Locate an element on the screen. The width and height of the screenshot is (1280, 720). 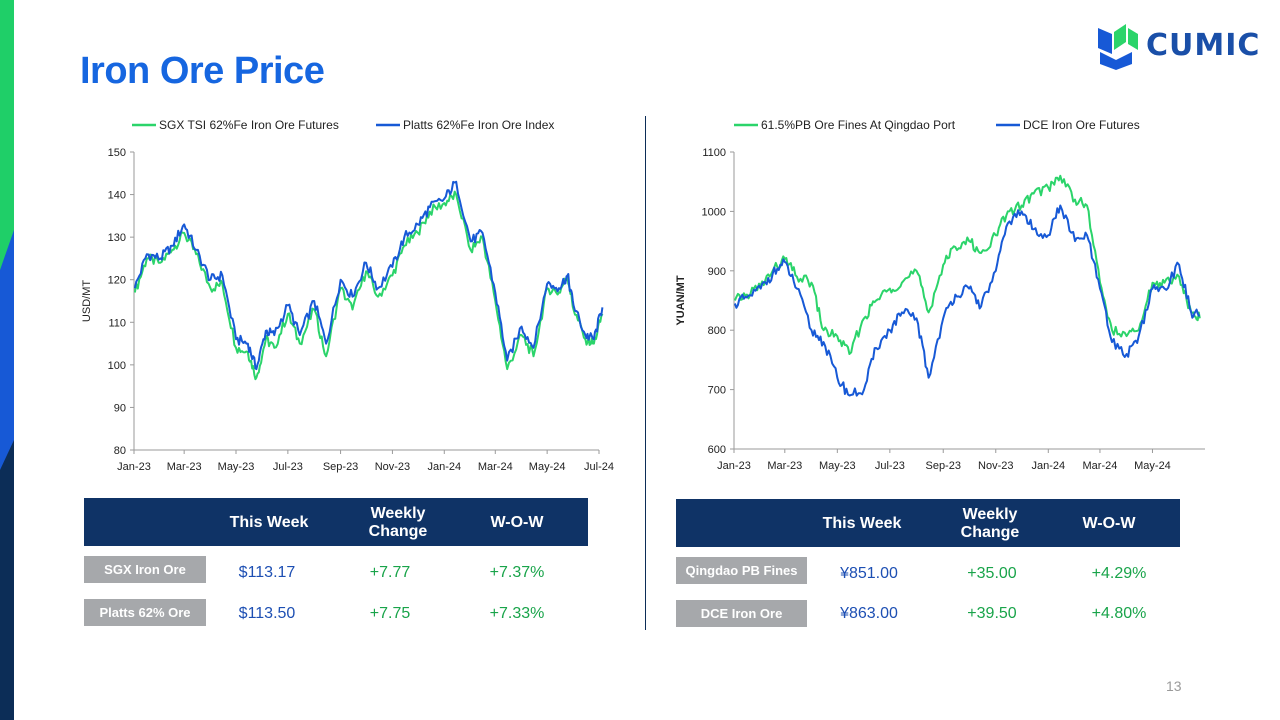
y-tick-label: 1100 is located at coordinates (714, 153).